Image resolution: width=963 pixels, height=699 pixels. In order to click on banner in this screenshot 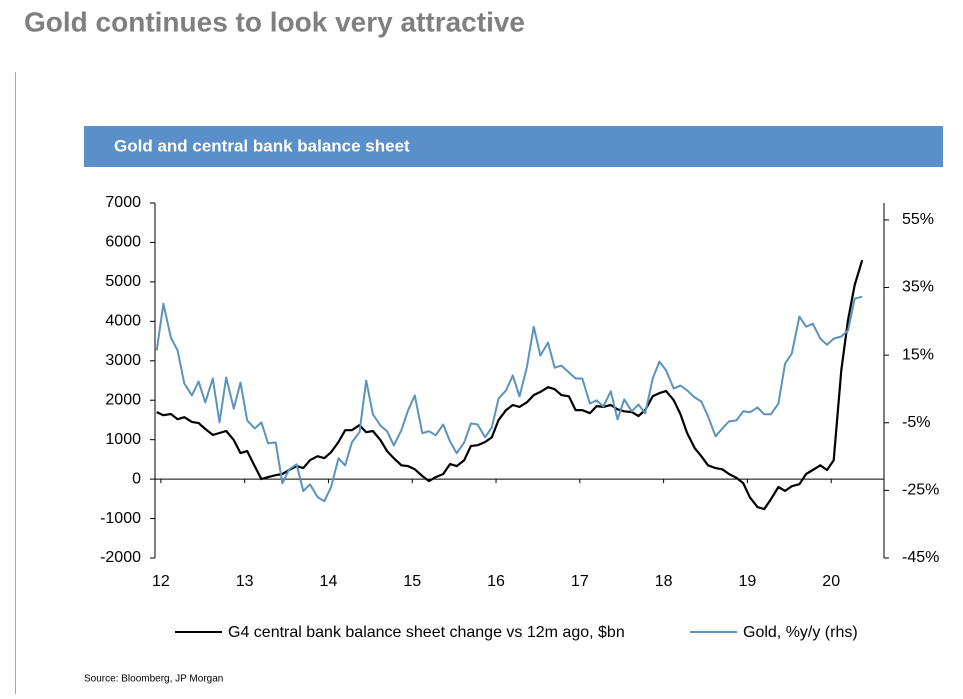, I will do `click(513, 146)`.